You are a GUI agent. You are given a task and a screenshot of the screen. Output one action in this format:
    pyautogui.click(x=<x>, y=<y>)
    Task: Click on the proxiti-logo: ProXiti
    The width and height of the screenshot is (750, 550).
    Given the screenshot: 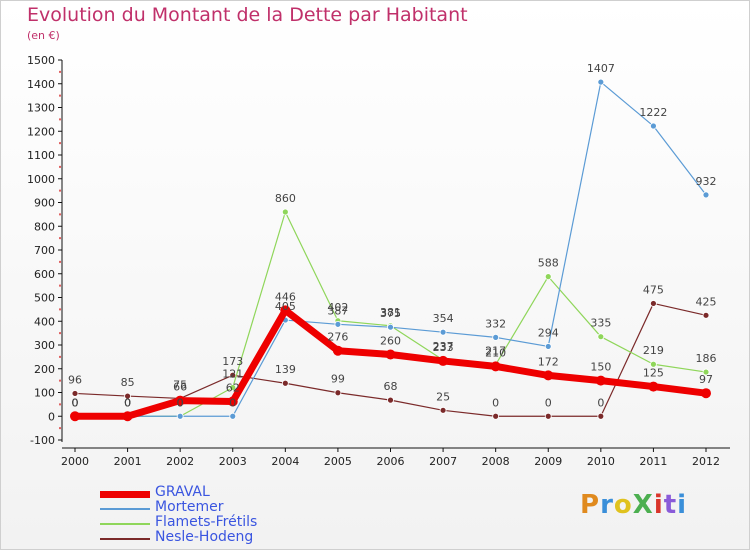 What is the action you would take?
    pyautogui.click(x=633, y=505)
    